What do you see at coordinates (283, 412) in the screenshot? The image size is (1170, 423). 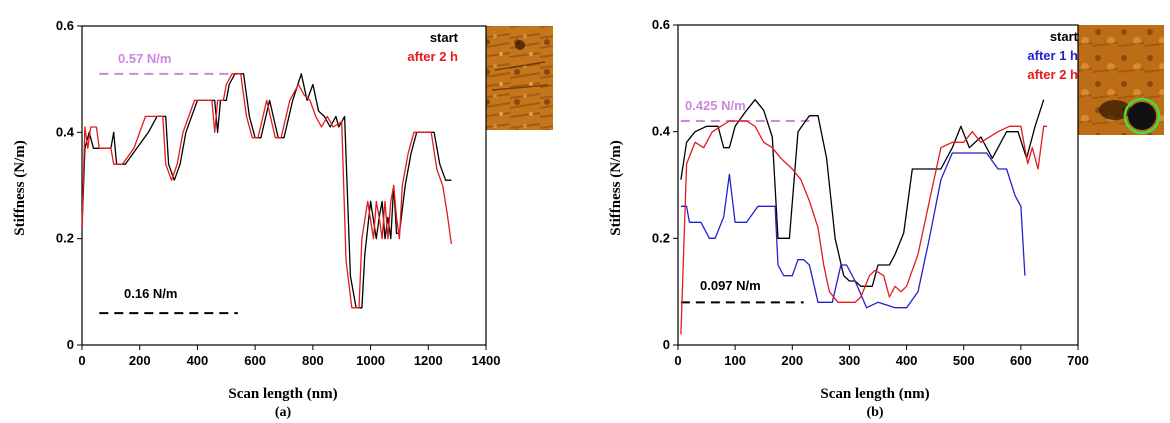 I see `panel-label: (a)` at bounding box center [283, 412].